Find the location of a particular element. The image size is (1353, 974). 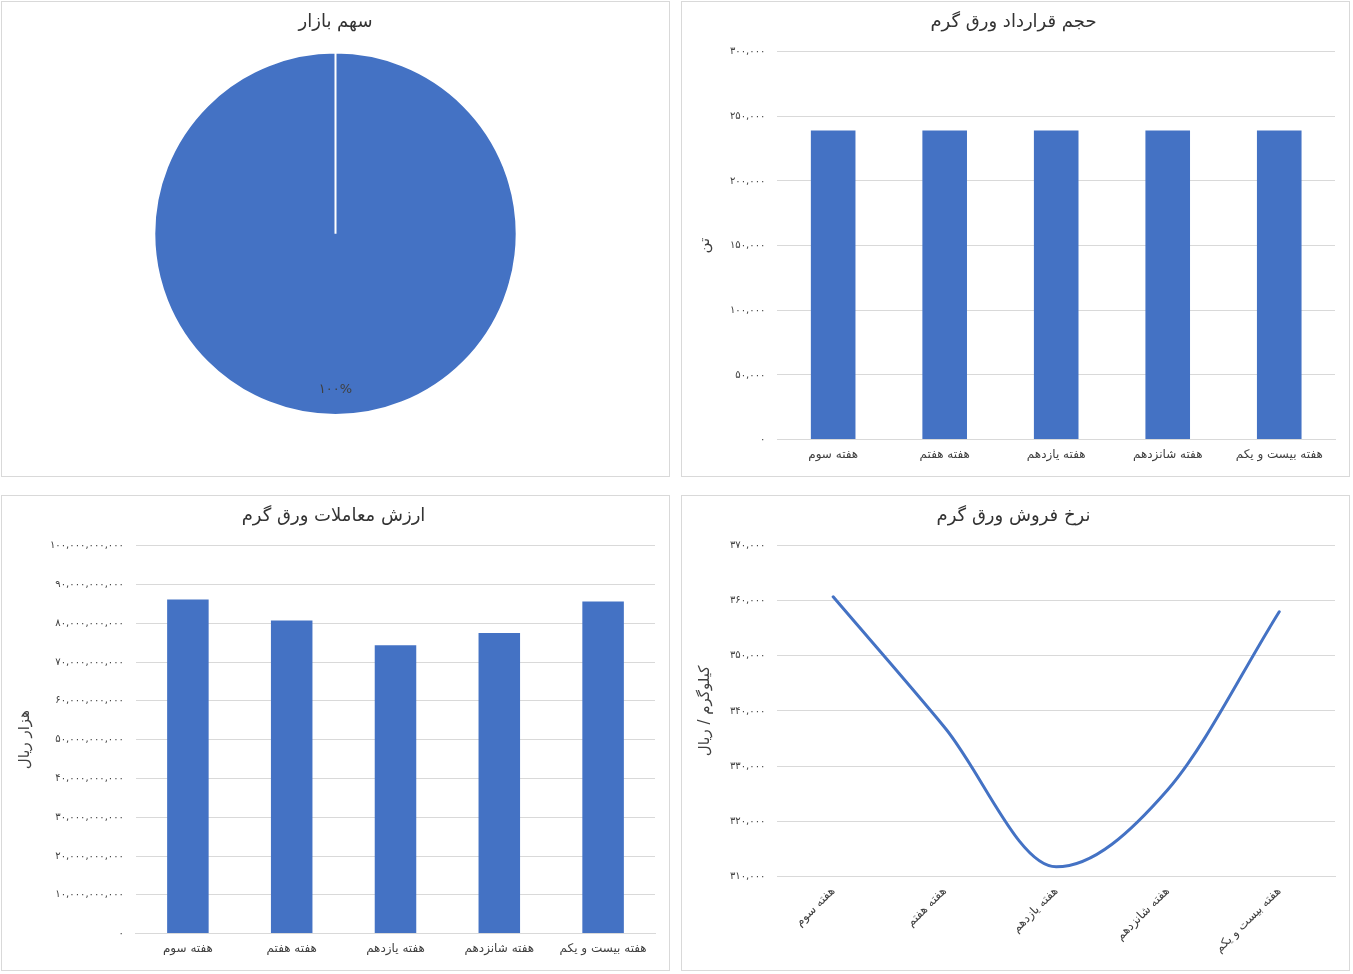

y-tick-label: ۱۰۰,۰۰۰,۰۰۰,۰۰۰ is located at coordinates (86, 545).